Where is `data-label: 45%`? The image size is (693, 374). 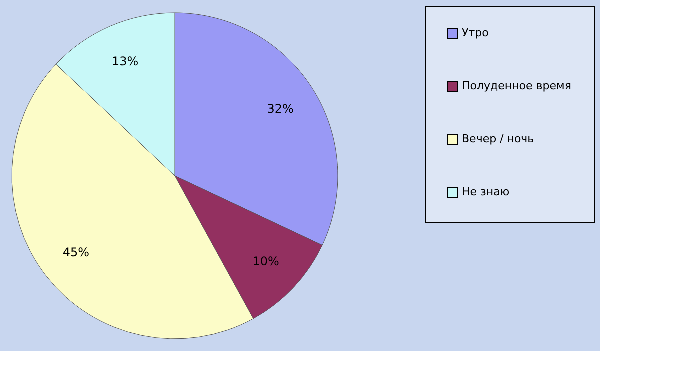 data-label: 45% is located at coordinates (76, 253).